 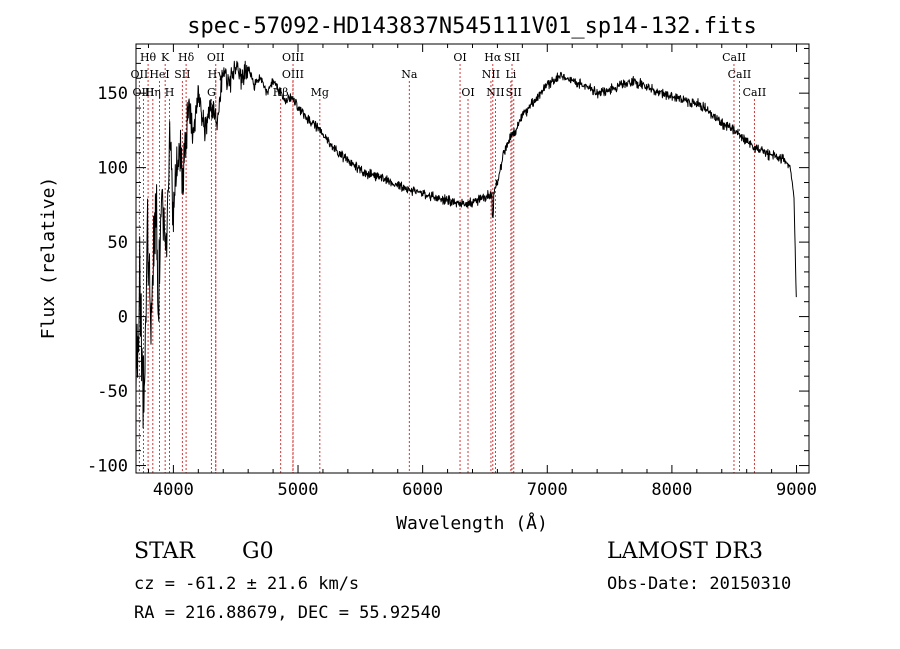 What do you see at coordinates (165, 57) in the screenshot?
I see `line-marker-label: K` at bounding box center [165, 57].